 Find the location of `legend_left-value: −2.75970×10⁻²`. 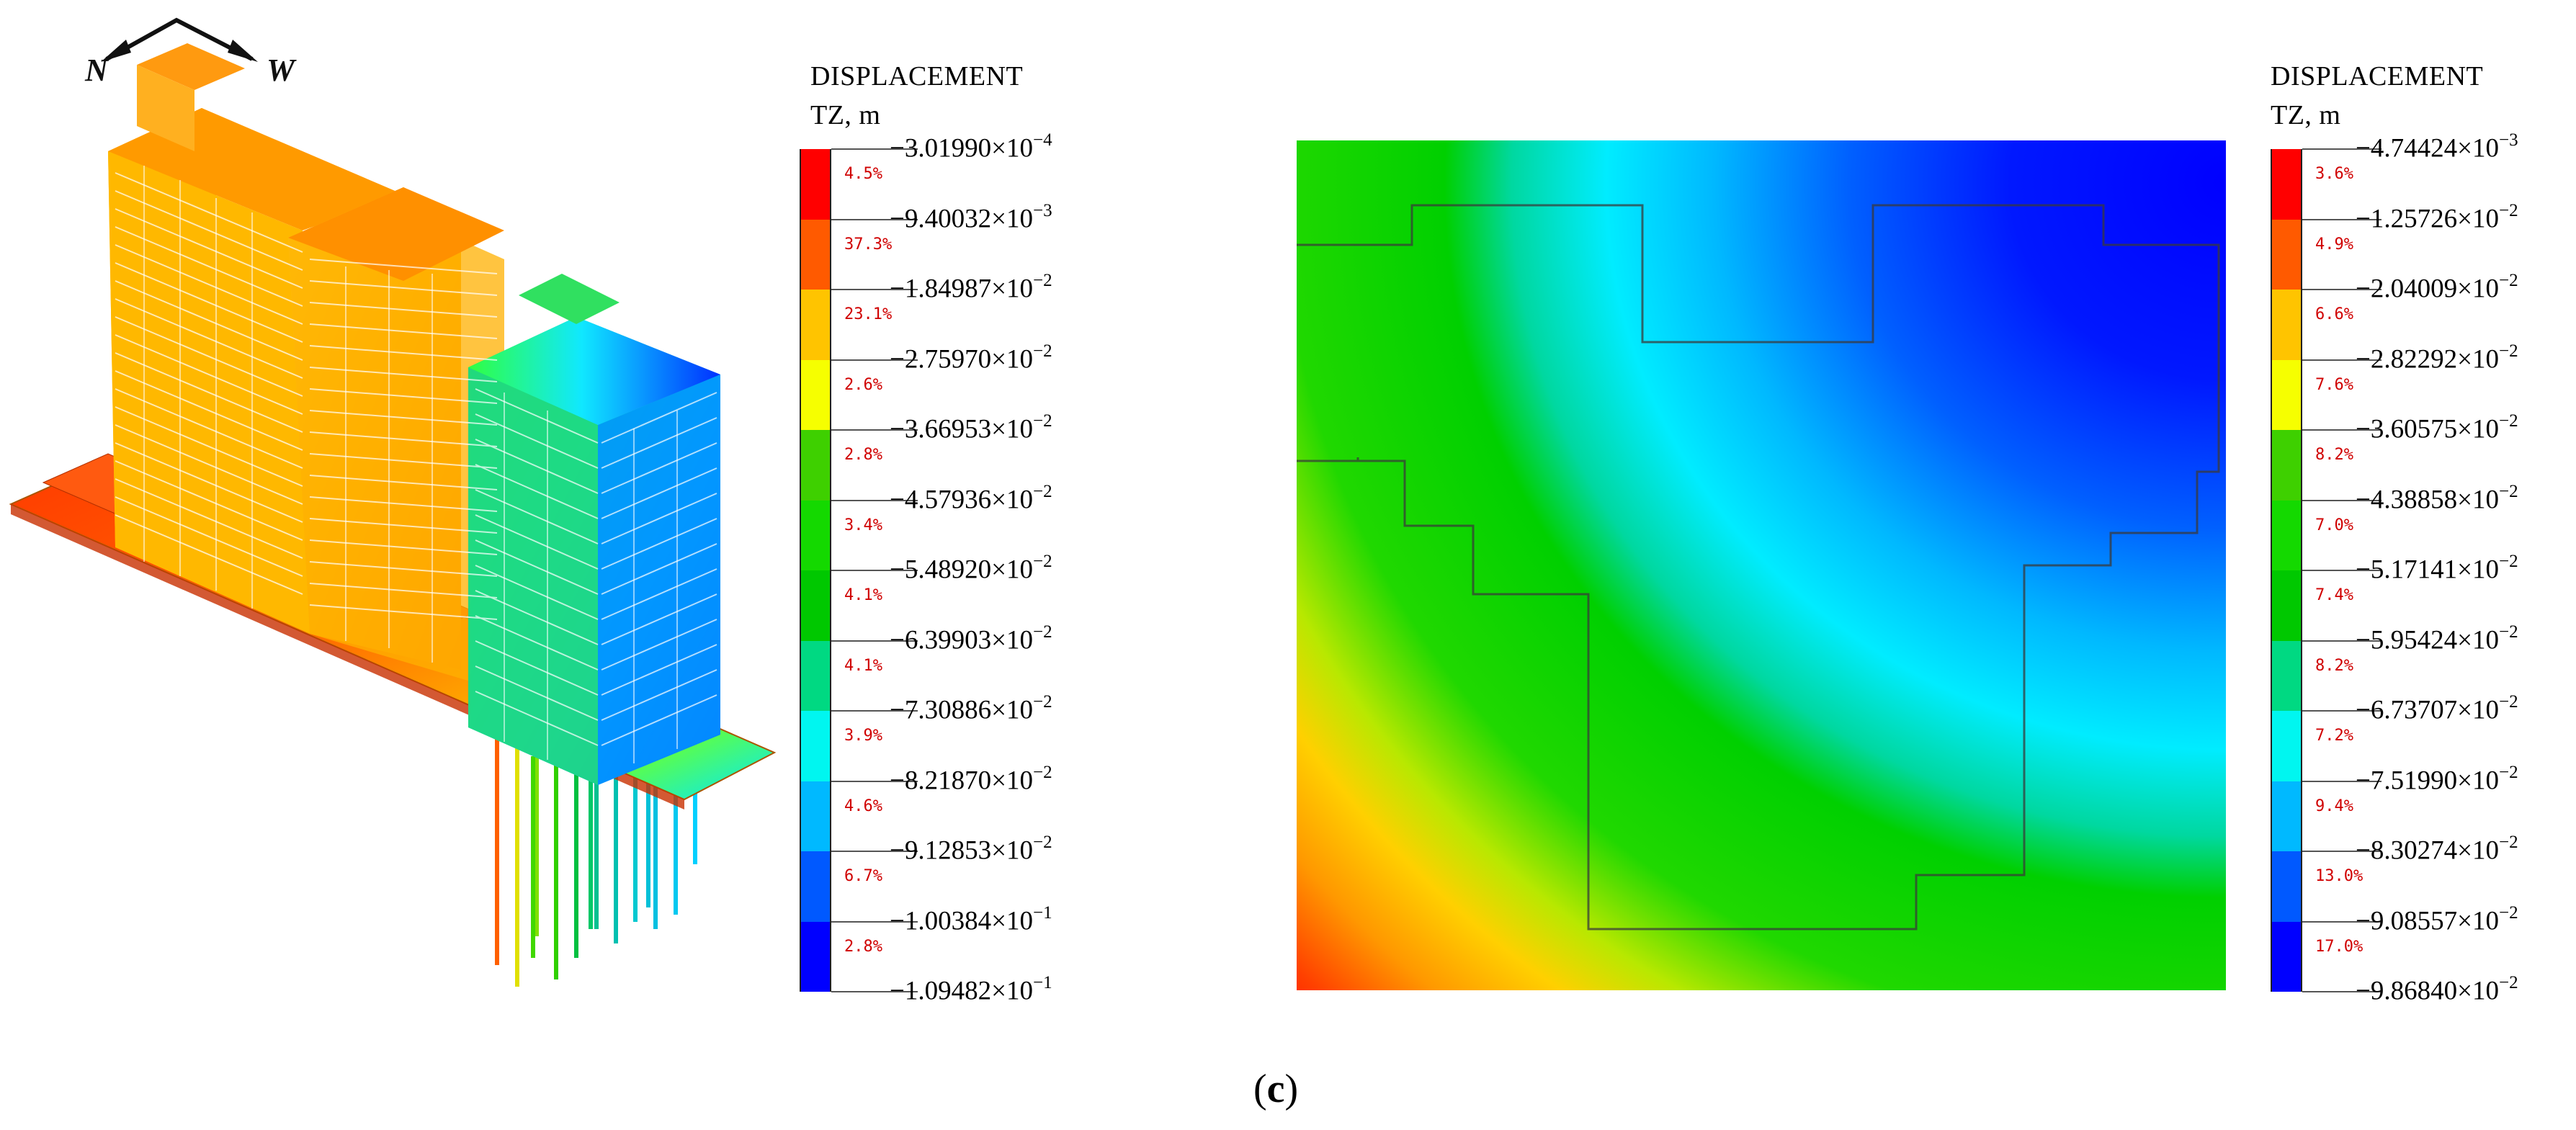

legend_left-value: −2.75970×10⁻² is located at coordinates (971, 357).